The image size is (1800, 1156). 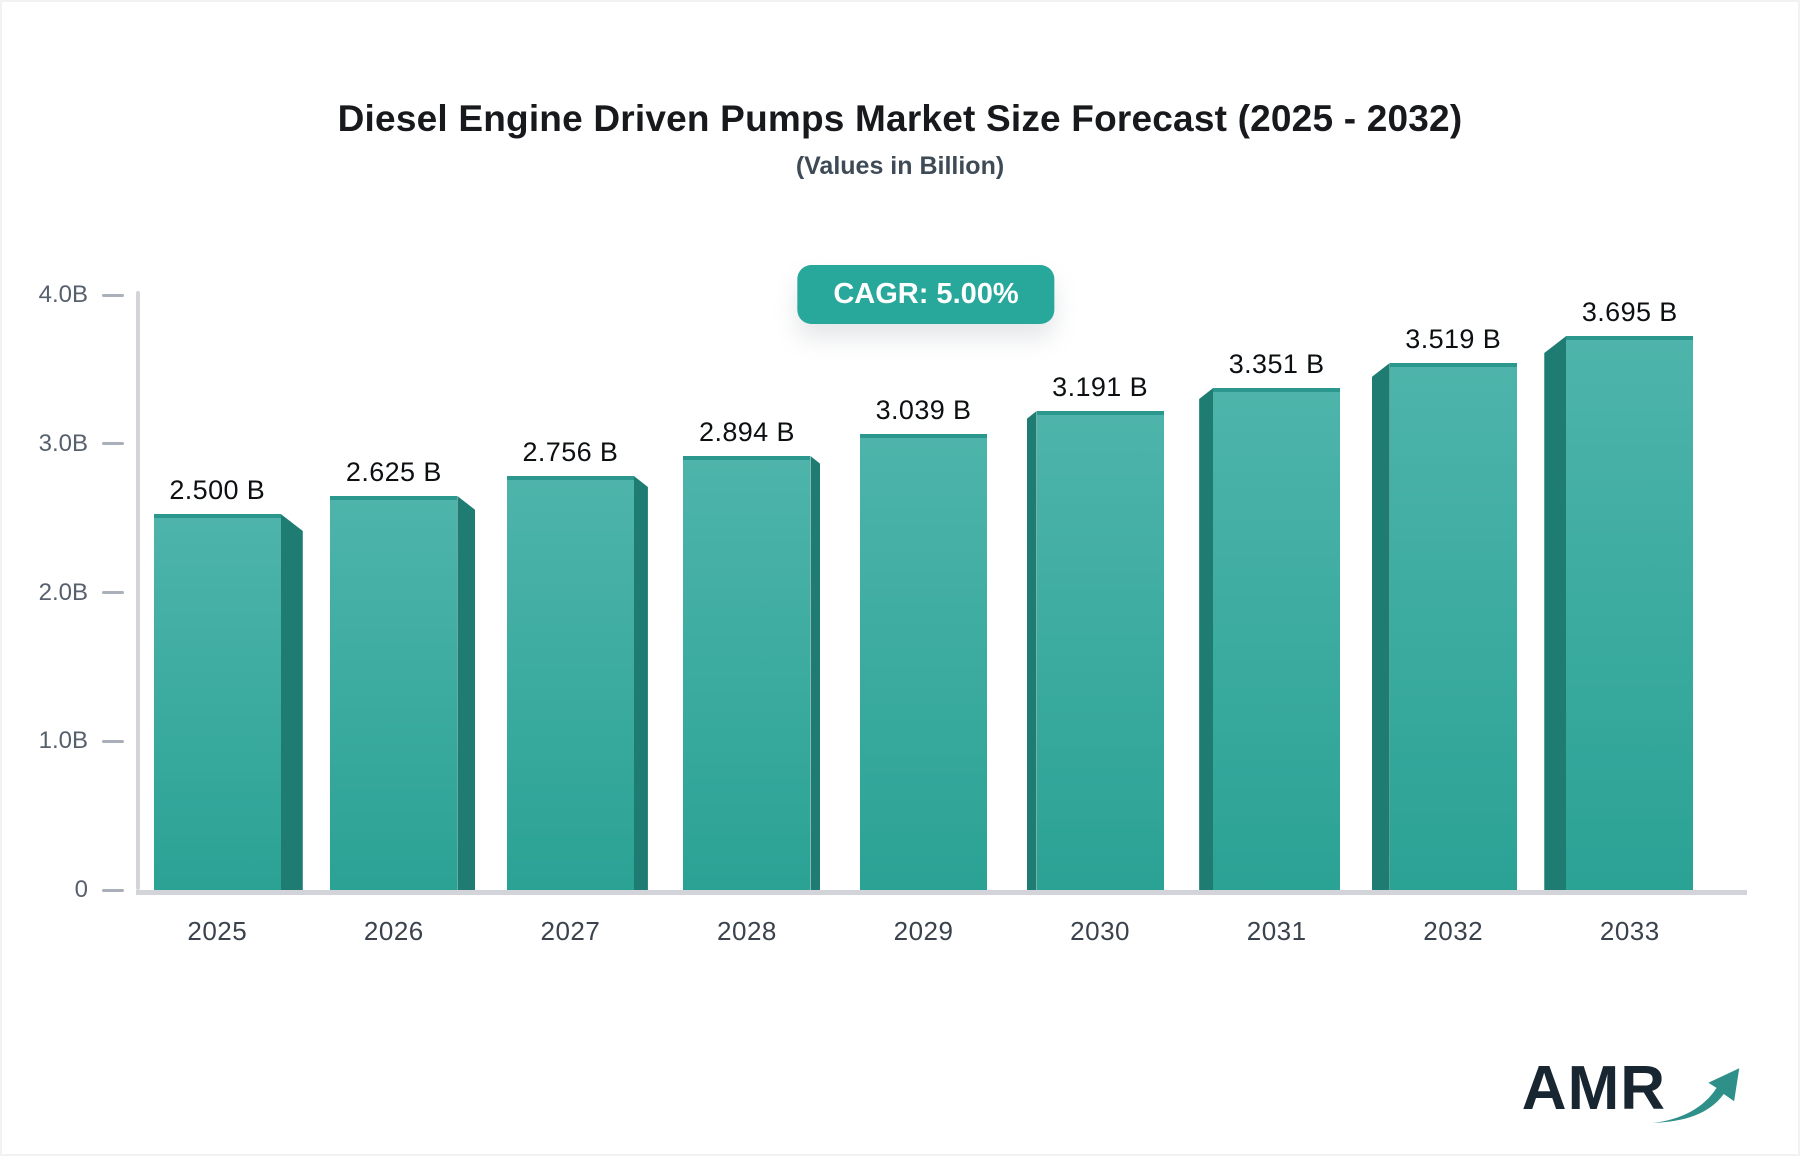 I want to click on bar-group-2031: 3.351 B, so click(x=1276, y=592).